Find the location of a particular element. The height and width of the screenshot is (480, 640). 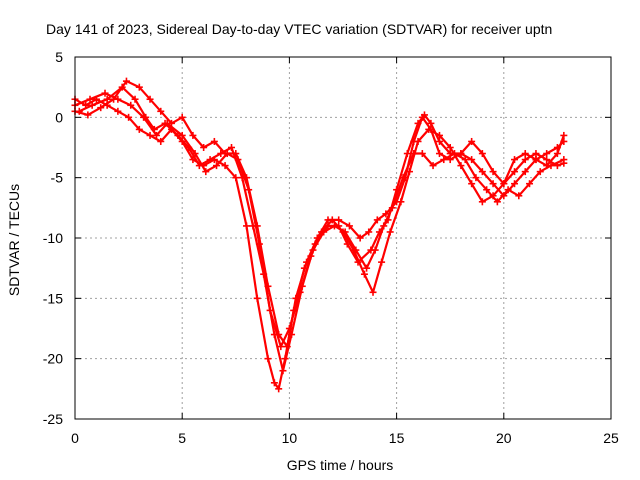

y-tick-label: -10 is located at coordinates (53, 238).